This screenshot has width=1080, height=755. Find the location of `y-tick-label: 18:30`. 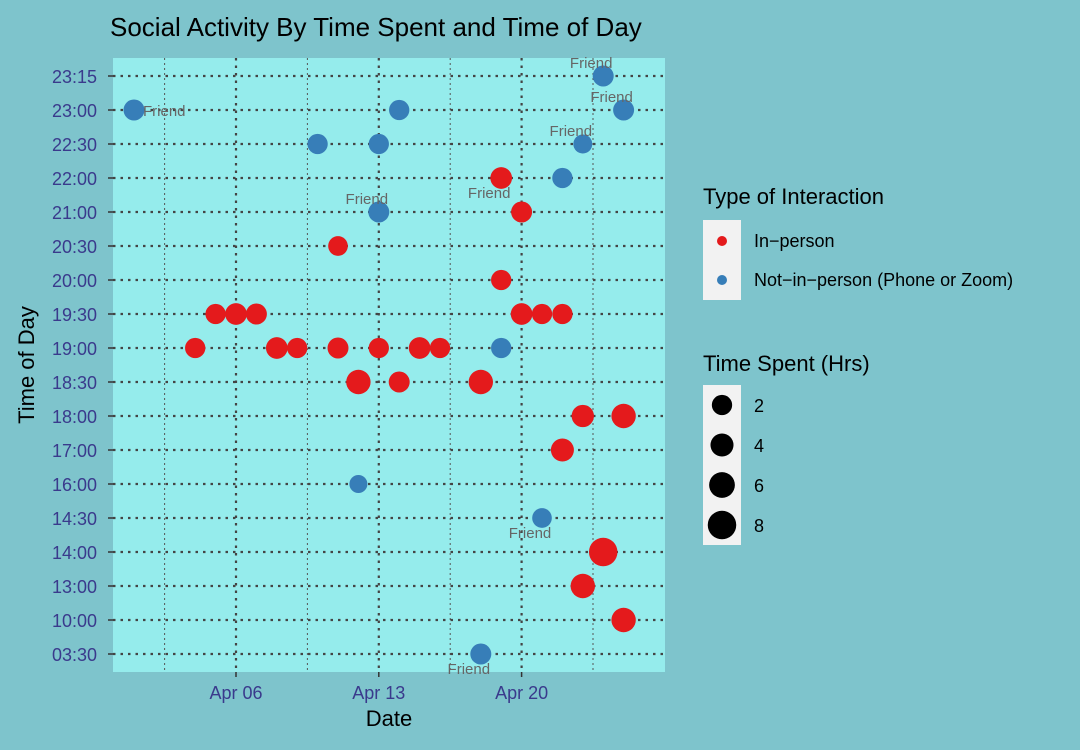

y-tick-label: 18:30 is located at coordinates (74, 383).